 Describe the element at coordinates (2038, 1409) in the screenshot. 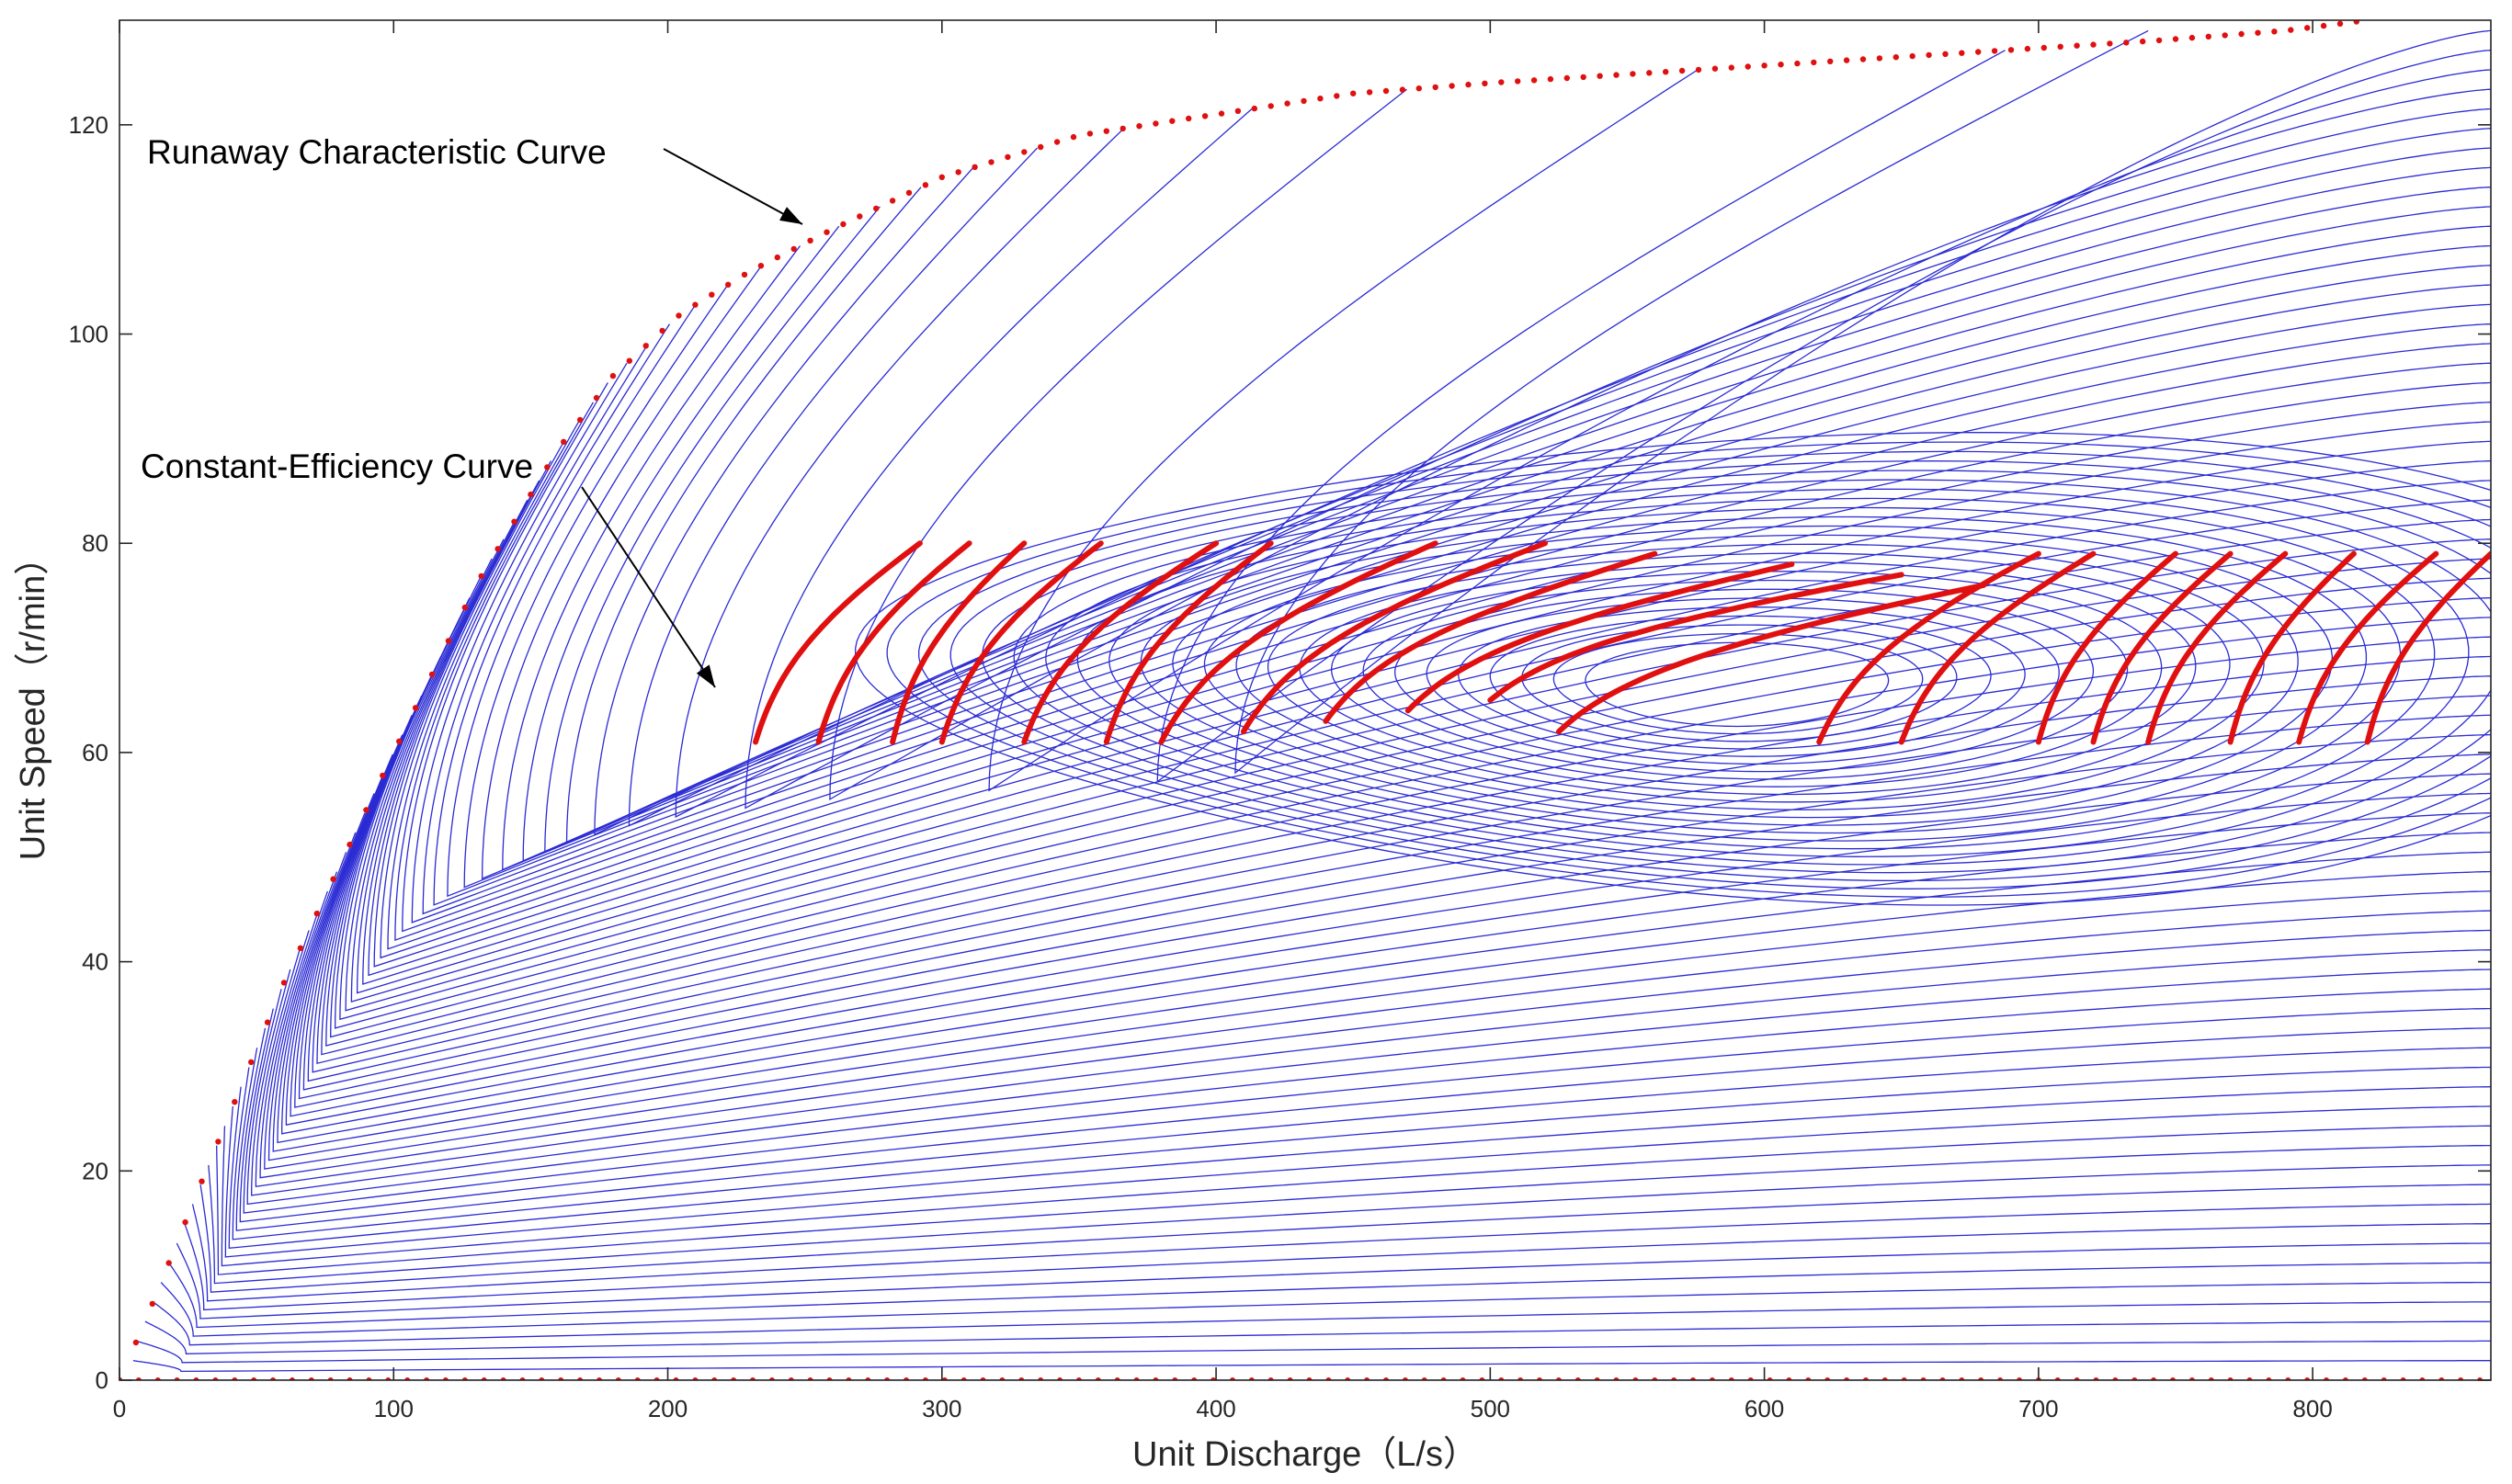

I see `x-tick-label: 700` at that location.